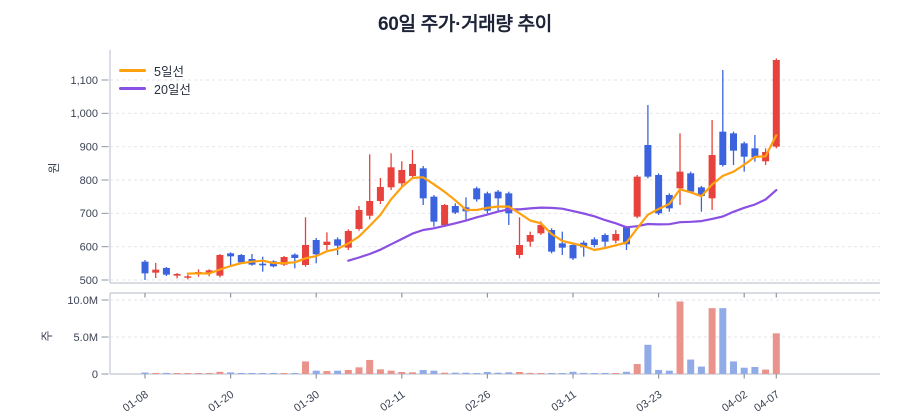  Describe the element at coordinates (735, 402) in the screenshot. I see `x-tick-label: 04-02` at that location.